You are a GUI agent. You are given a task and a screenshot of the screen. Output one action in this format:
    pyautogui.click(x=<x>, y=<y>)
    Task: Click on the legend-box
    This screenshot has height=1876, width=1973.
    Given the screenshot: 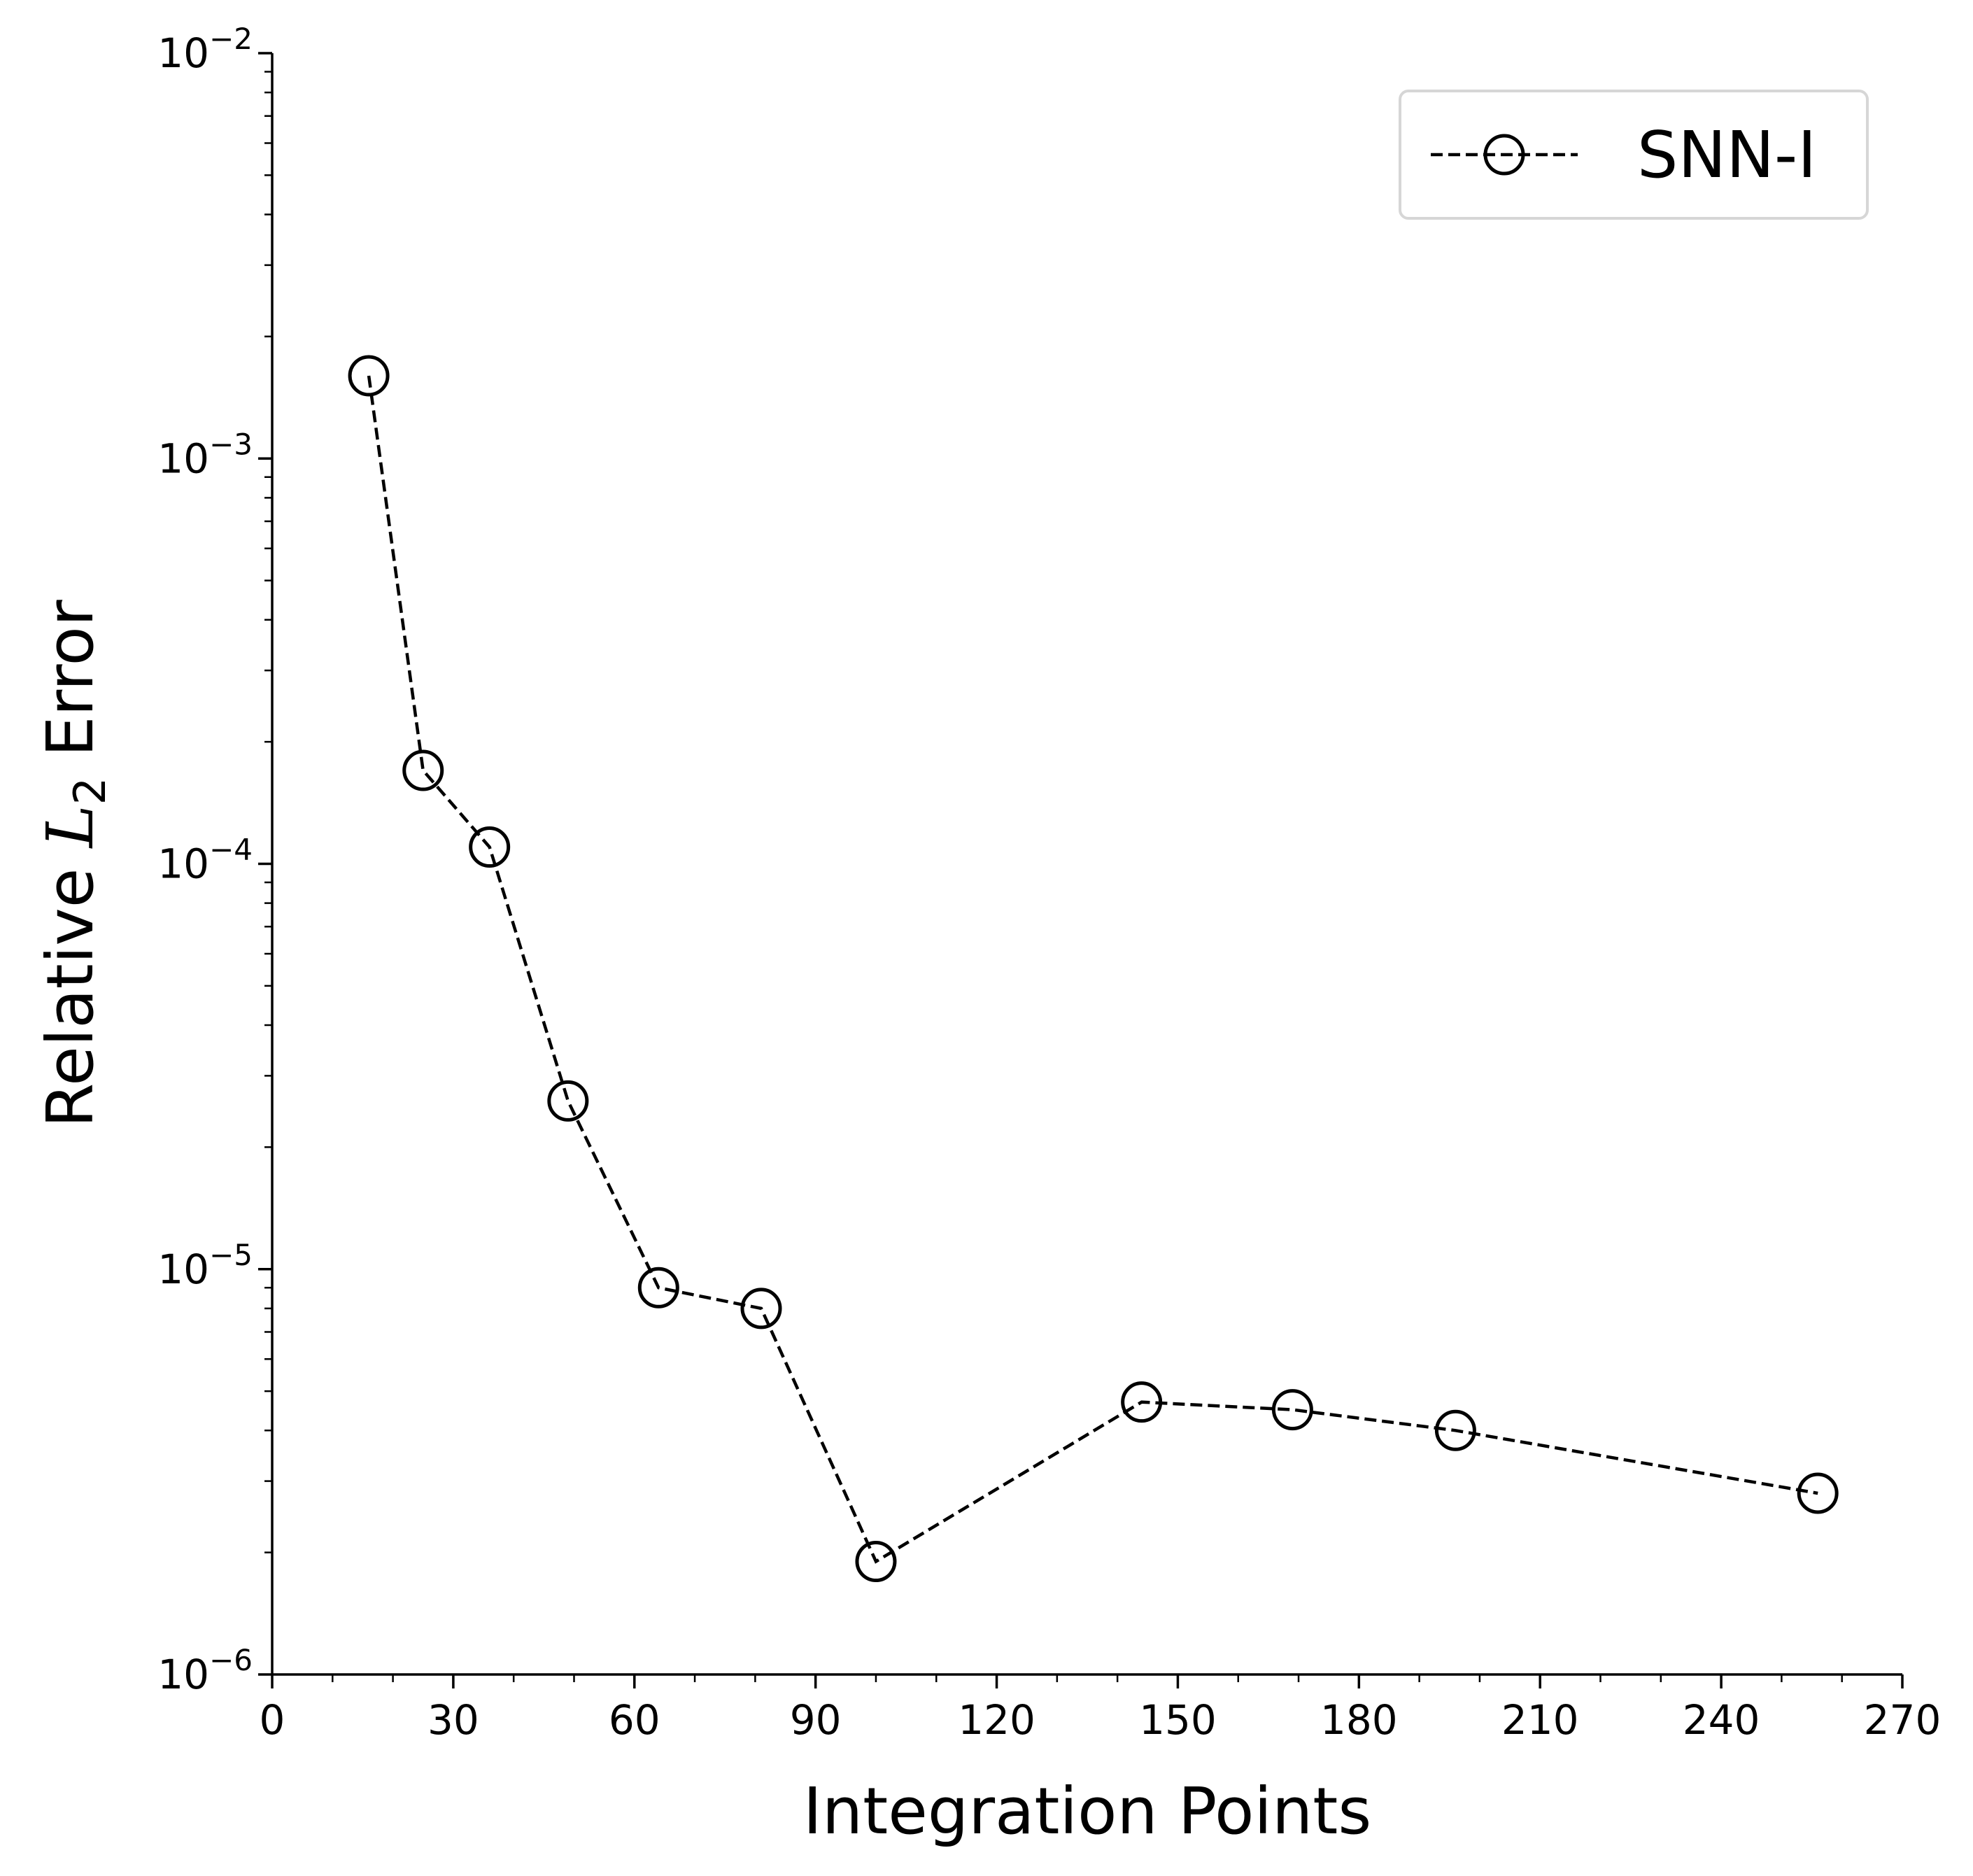 What is the action you would take?
    pyautogui.click(x=1634, y=155)
    